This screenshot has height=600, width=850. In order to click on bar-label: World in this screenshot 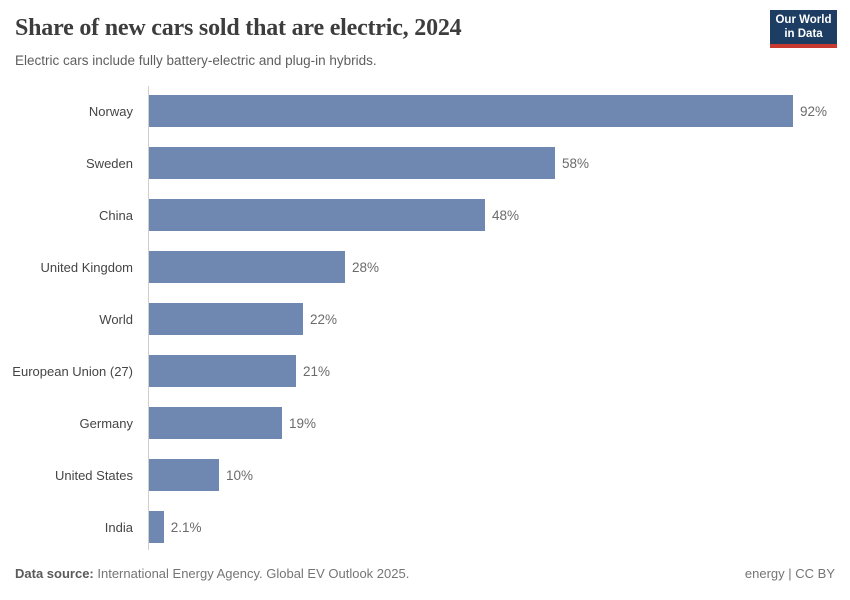, I will do `click(116, 319)`.